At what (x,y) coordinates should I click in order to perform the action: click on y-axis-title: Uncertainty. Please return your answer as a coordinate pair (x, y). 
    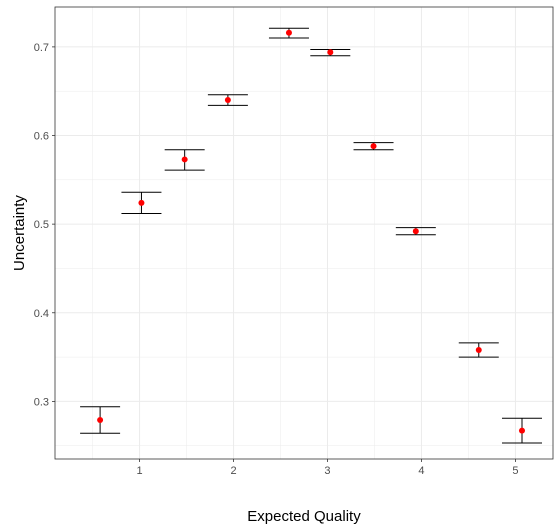
    Looking at the image, I should click on (19, 233).